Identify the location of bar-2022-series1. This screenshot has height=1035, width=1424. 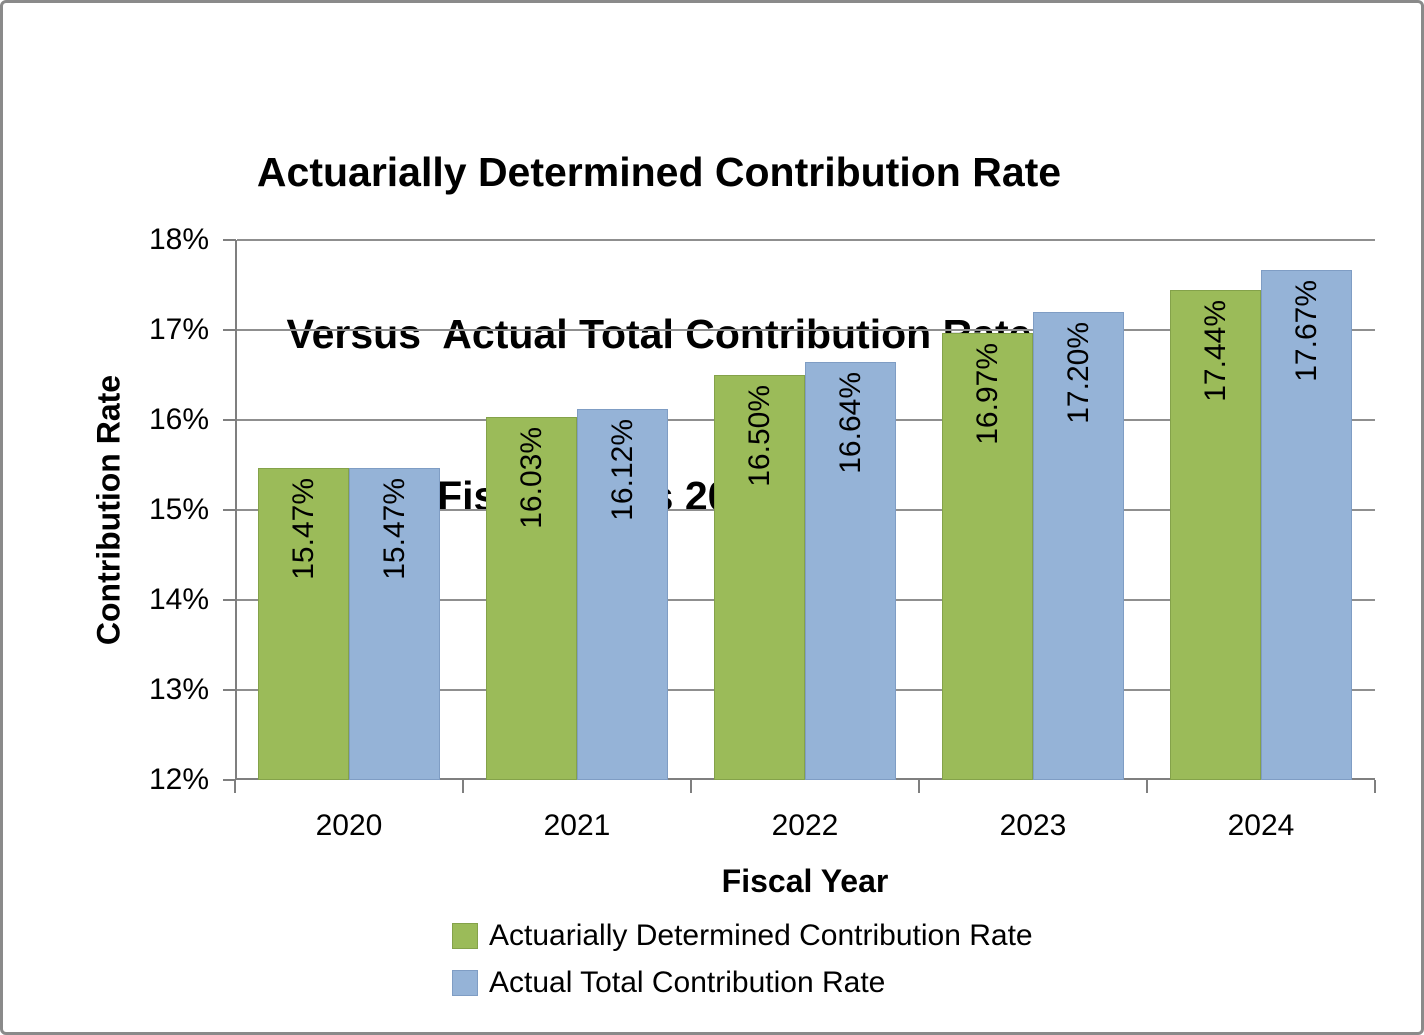
(759, 577).